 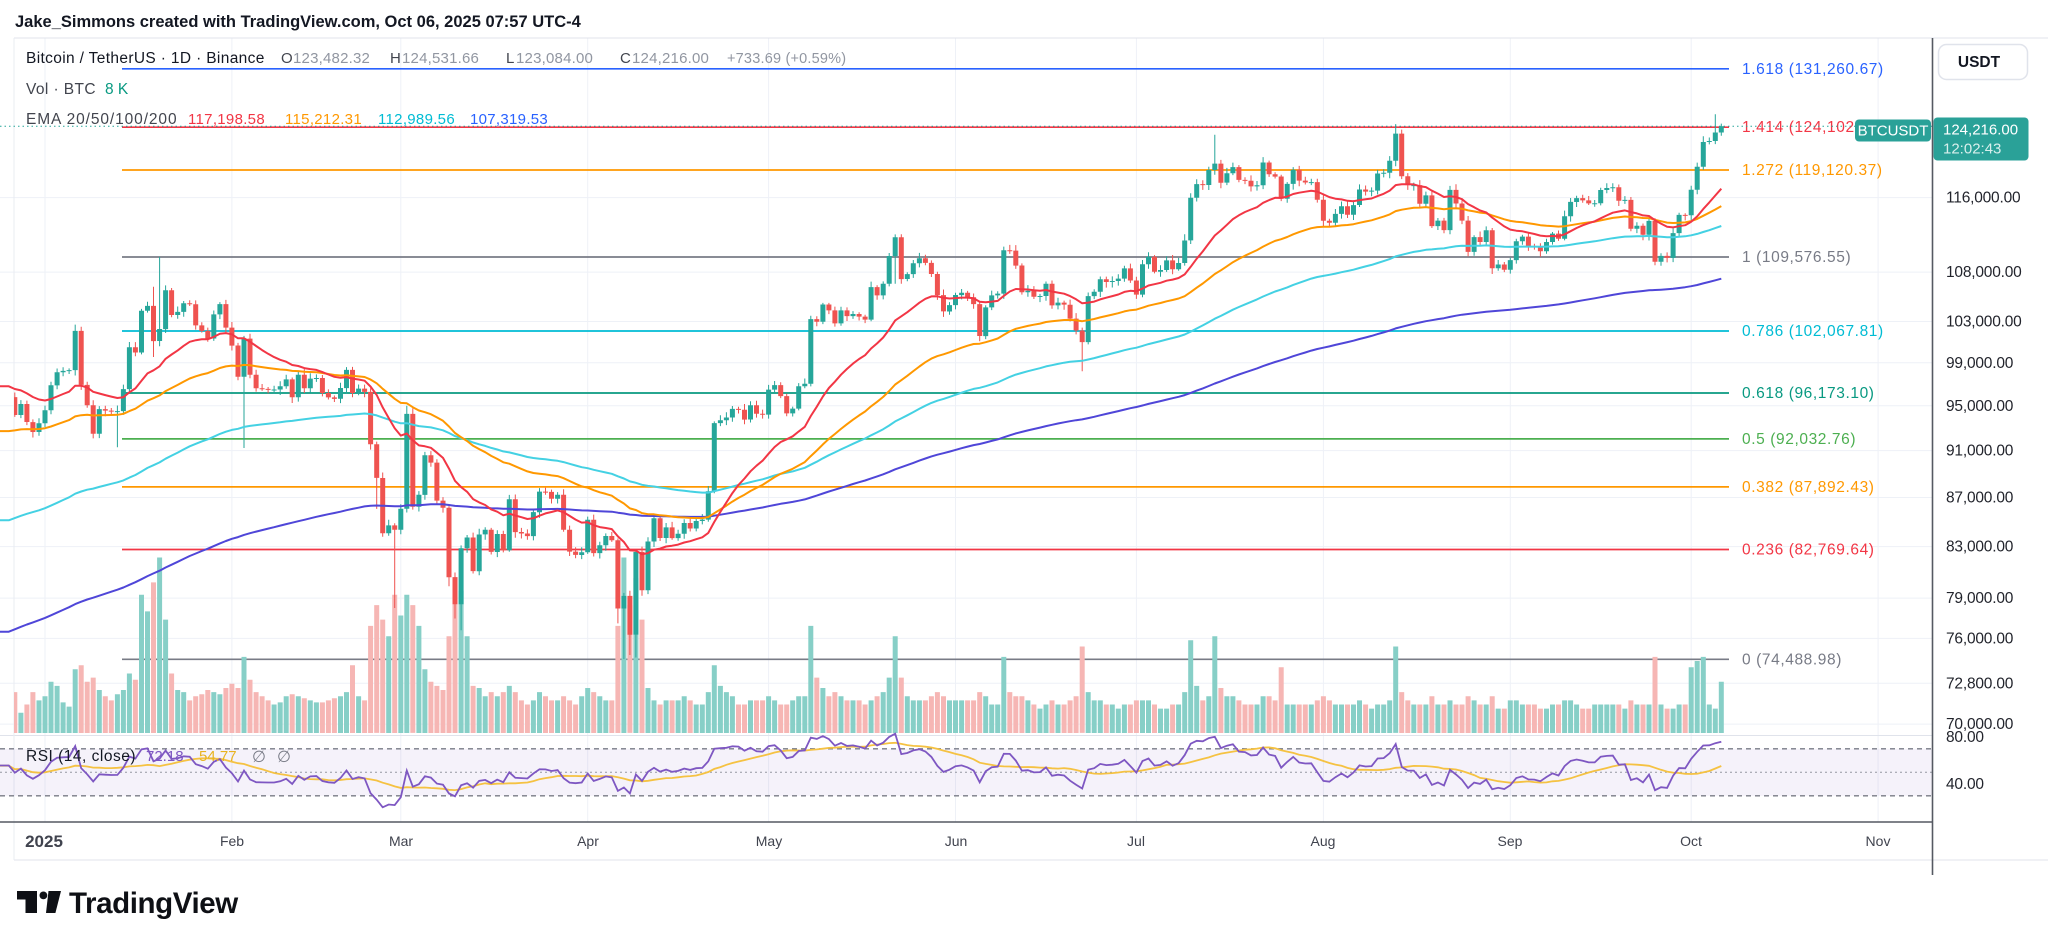 What do you see at coordinates (1792, 659) in the screenshot?
I see `svg-text: 0 (74,488.98)` at bounding box center [1792, 659].